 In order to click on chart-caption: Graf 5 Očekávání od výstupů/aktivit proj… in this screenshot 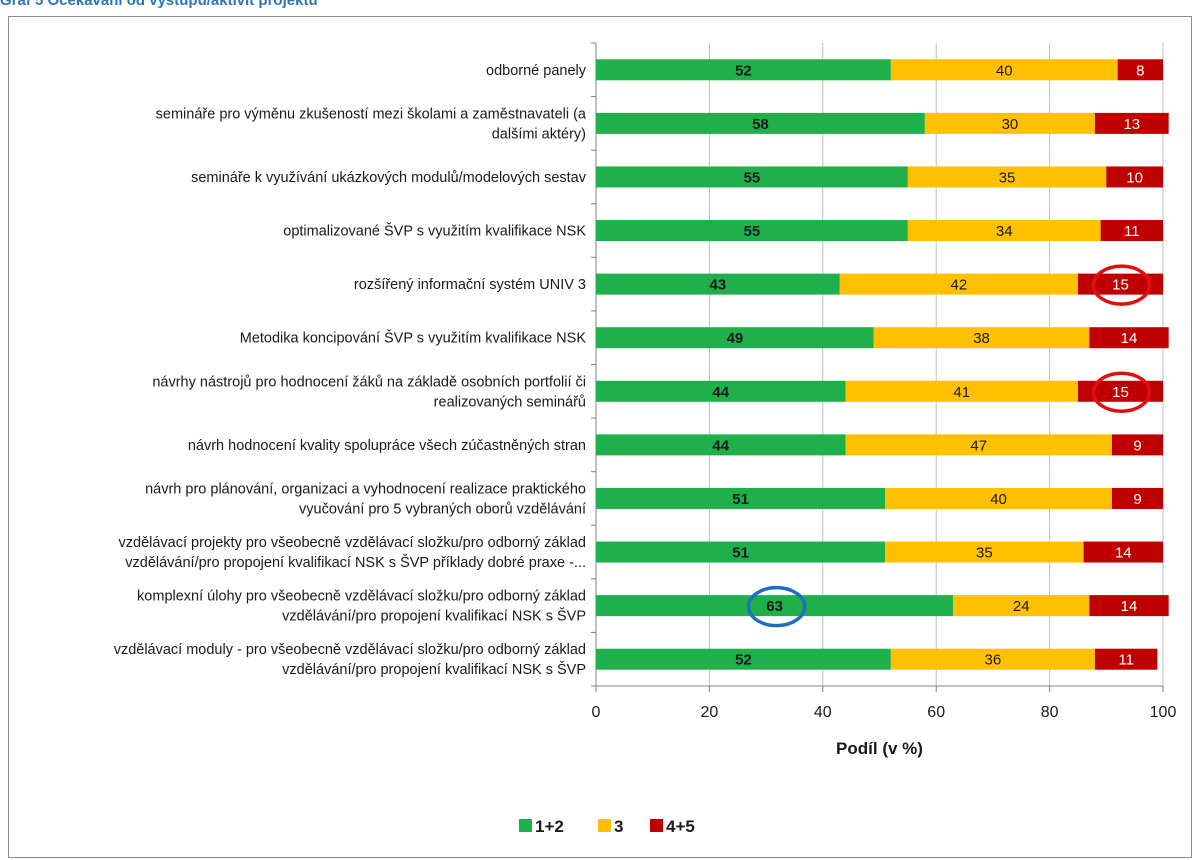, I will do `click(159, 4)`.